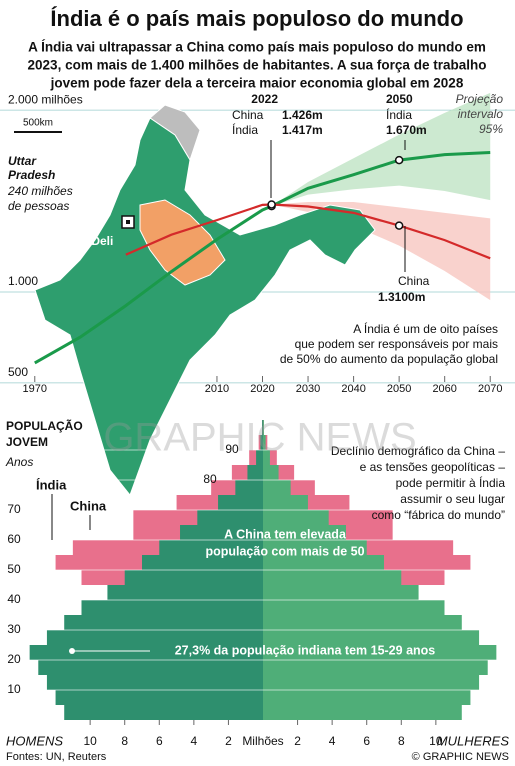  I want to click on x-tick-label: 2020, so click(262, 389).